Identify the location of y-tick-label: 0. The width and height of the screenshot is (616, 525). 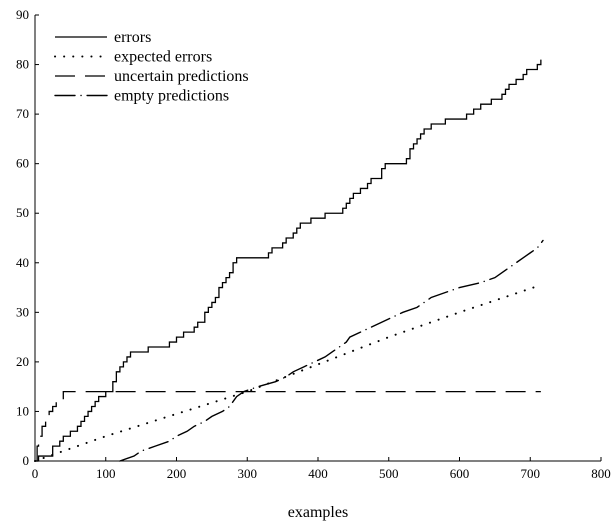
(26, 460).